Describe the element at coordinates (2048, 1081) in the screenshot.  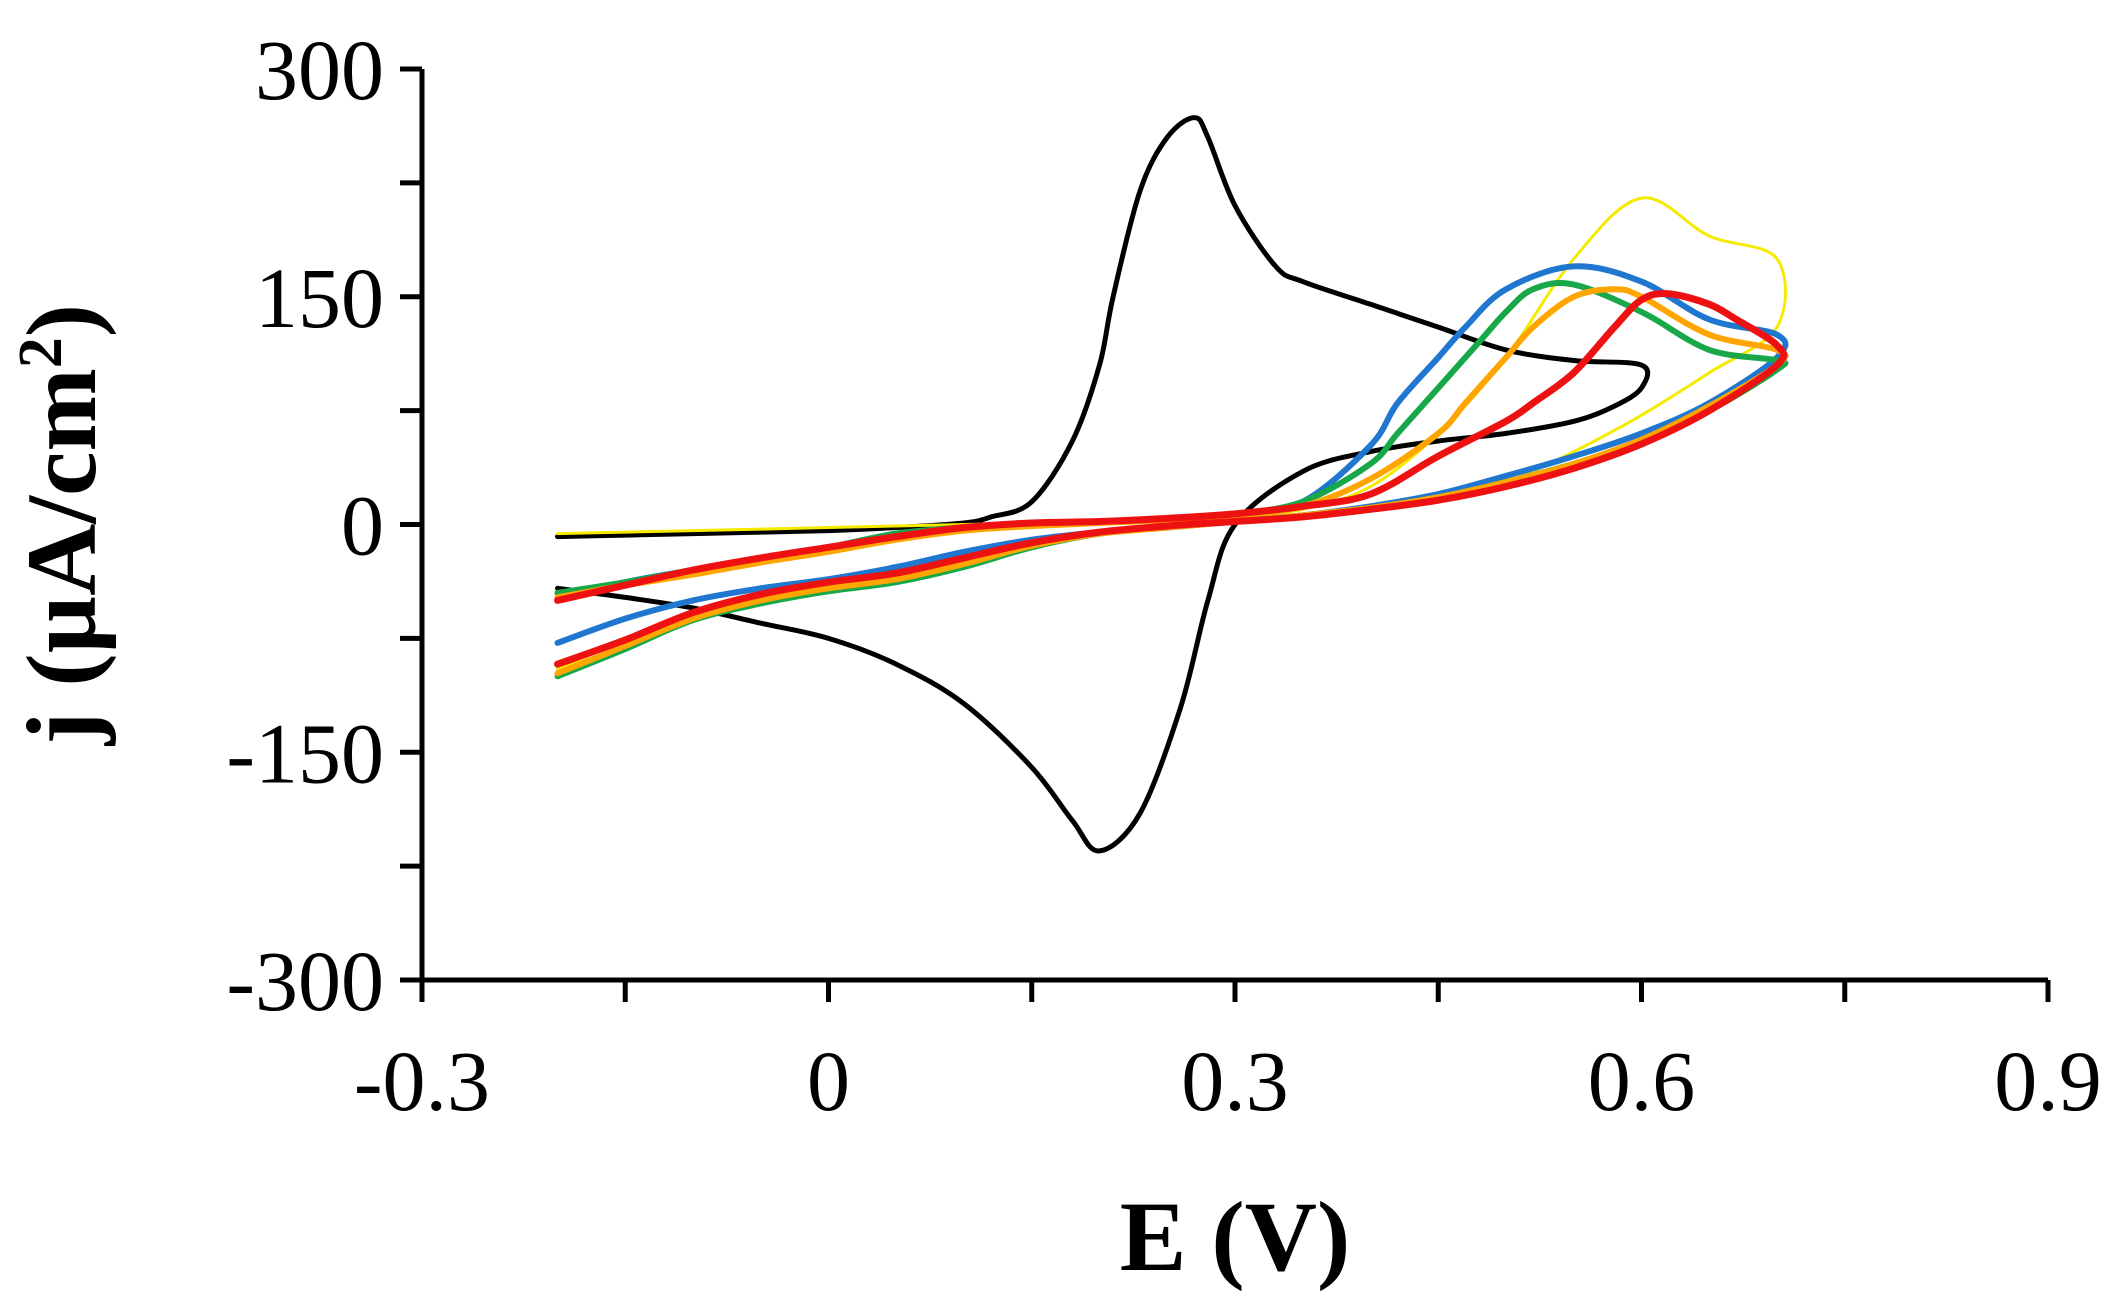
I see `x-tick-label: 0.9` at that location.